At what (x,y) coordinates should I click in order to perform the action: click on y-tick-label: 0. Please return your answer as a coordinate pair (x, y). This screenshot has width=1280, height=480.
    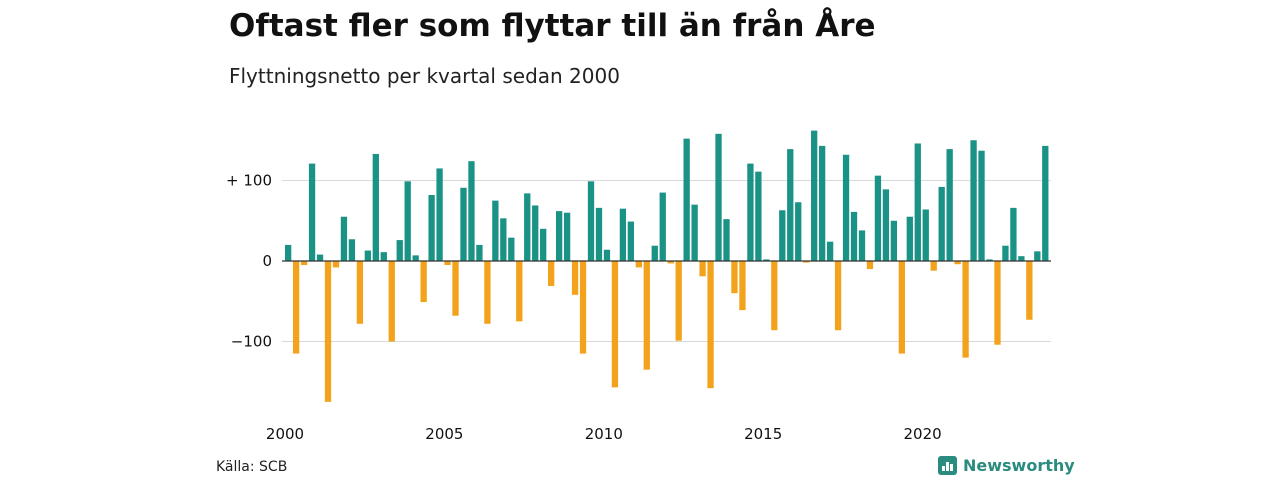
    Looking at the image, I should click on (267, 261).